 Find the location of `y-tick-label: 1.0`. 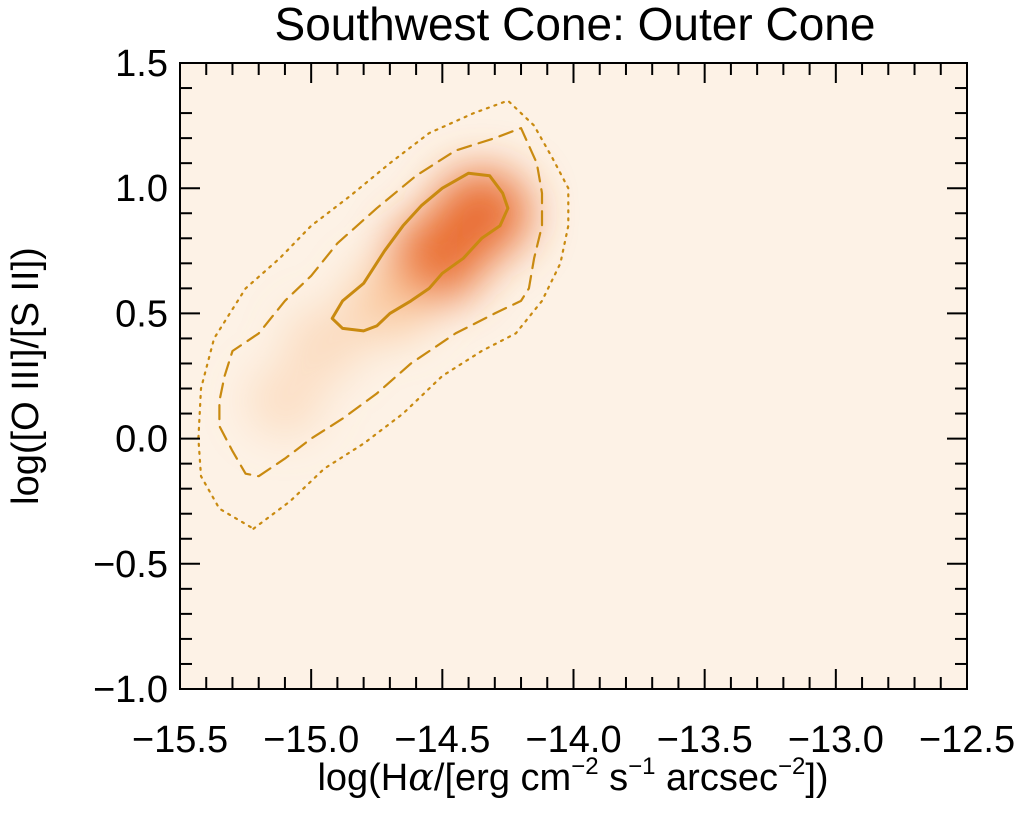

y-tick-label: 1.0 is located at coordinates (141, 189).